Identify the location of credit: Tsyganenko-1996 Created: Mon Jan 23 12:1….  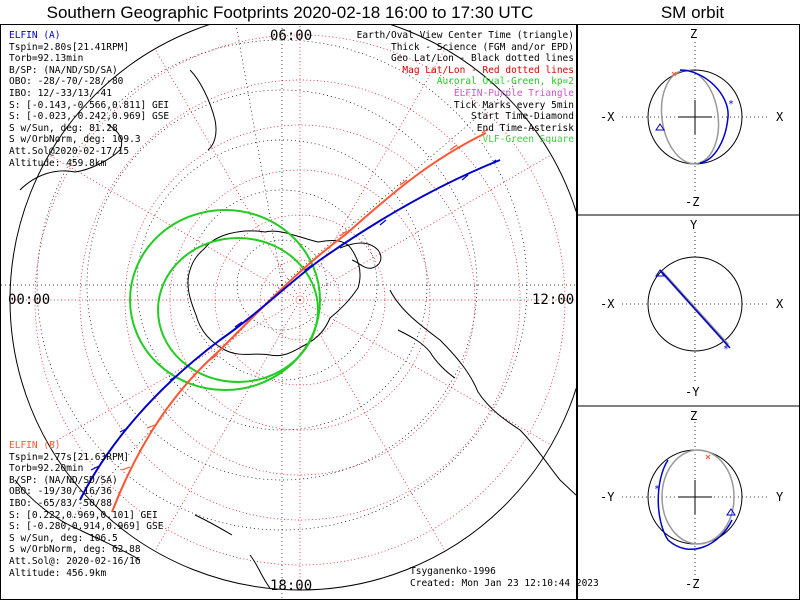
(504, 578).